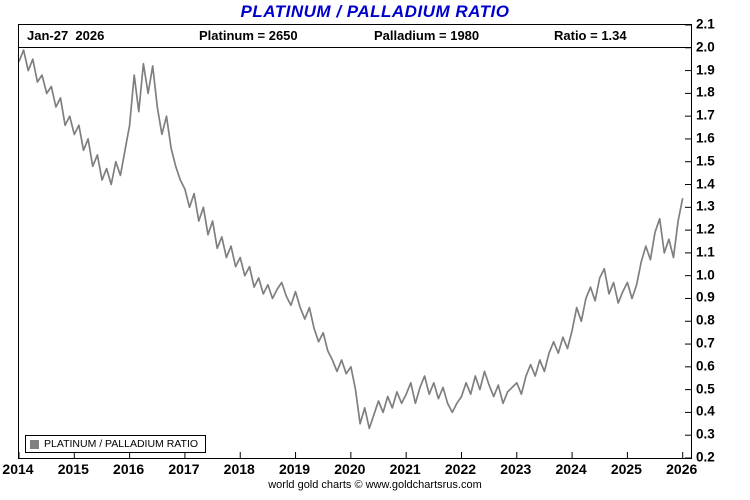  What do you see at coordinates (705, 229) in the screenshot?
I see `y-tick-label: 1.2` at bounding box center [705, 229].